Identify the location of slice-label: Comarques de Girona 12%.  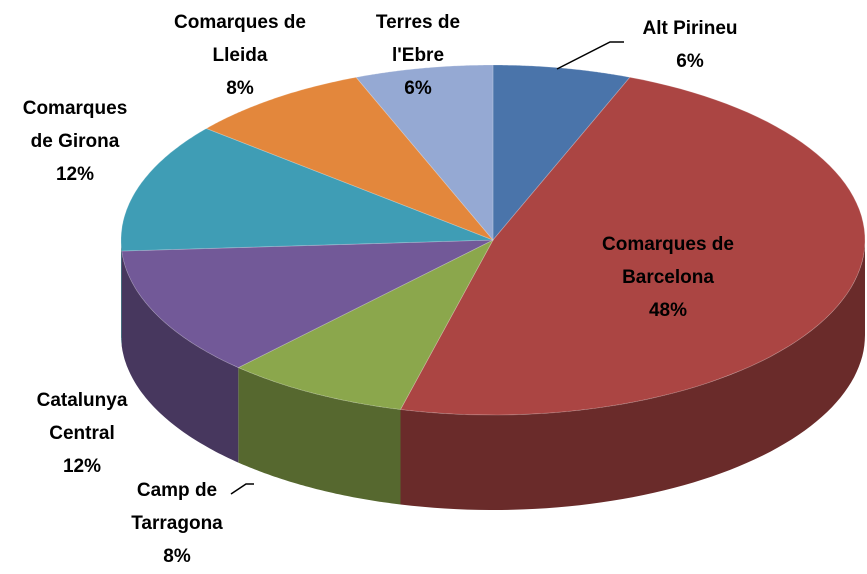
(75, 141).